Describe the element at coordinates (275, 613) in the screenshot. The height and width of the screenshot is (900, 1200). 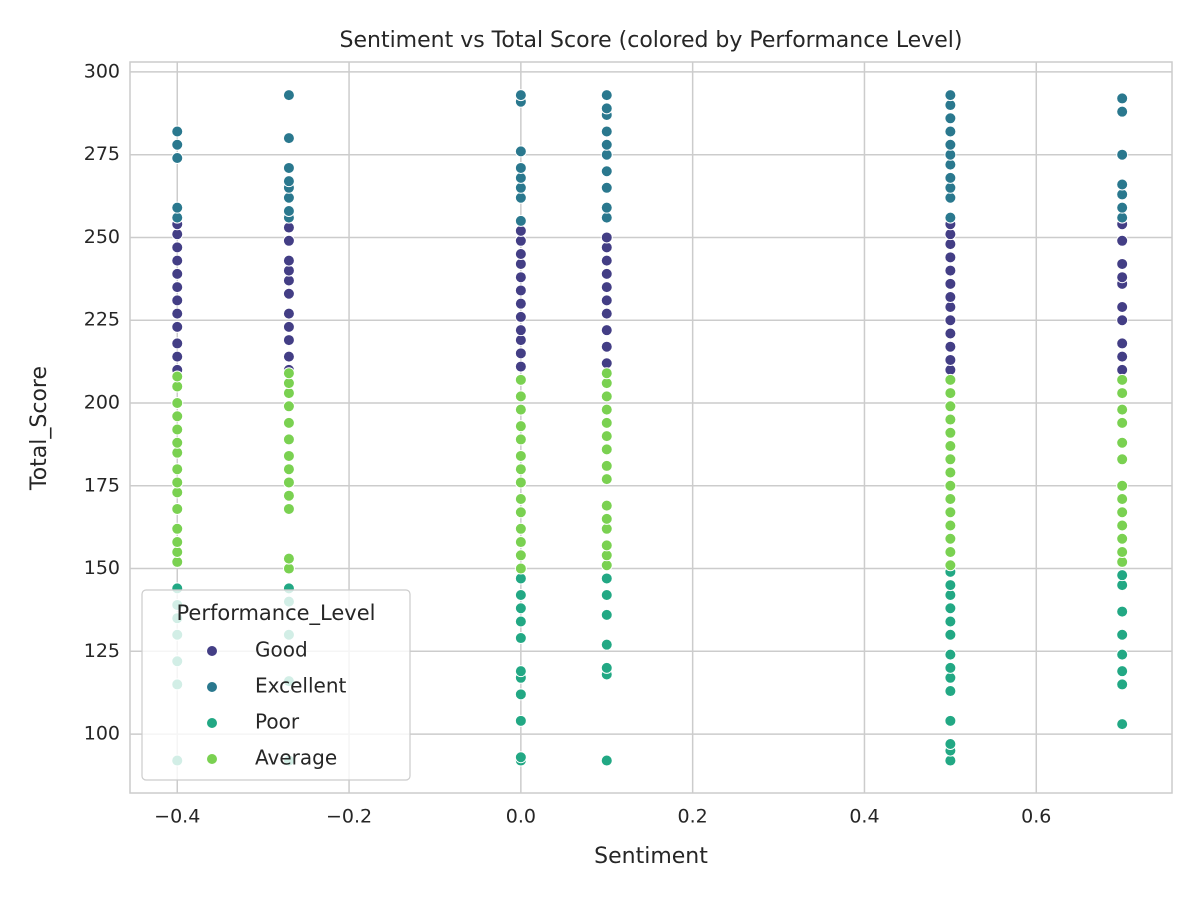
I see `legend-title: Performance_Level` at that location.